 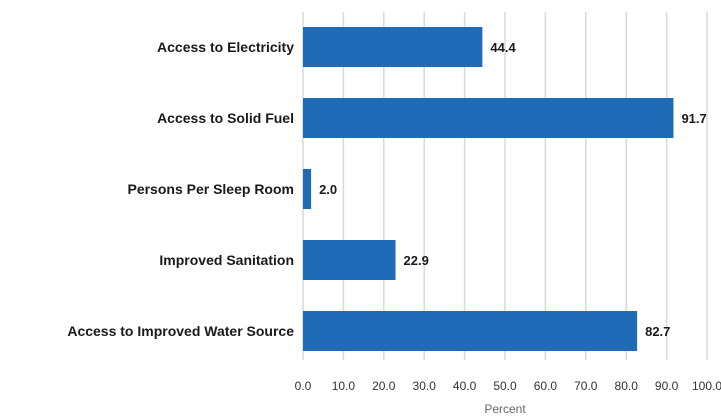 I want to click on value-label: 44.4, so click(x=503, y=47).